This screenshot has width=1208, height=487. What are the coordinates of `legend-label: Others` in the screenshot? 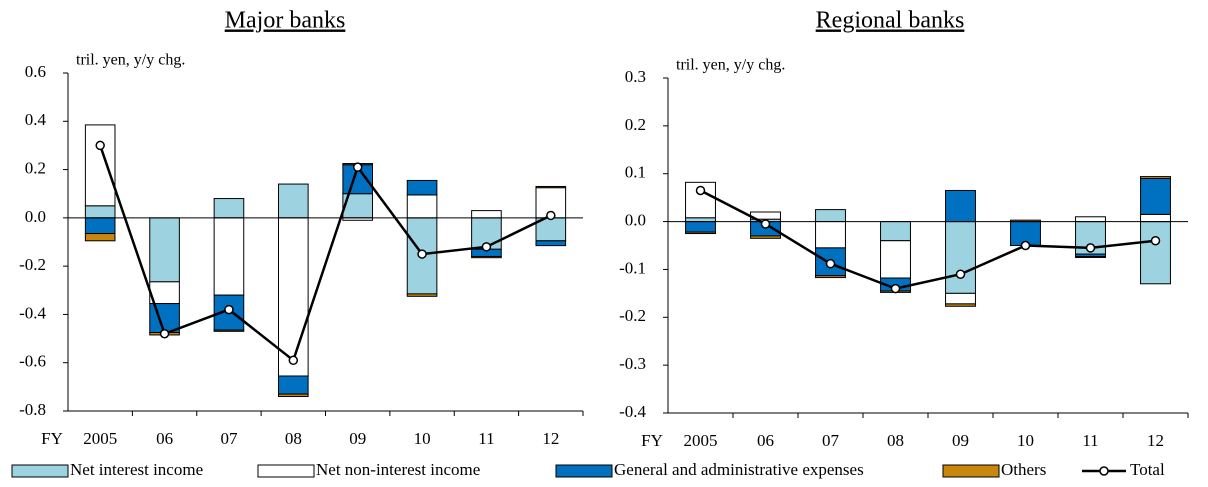 It's located at (1023, 469).